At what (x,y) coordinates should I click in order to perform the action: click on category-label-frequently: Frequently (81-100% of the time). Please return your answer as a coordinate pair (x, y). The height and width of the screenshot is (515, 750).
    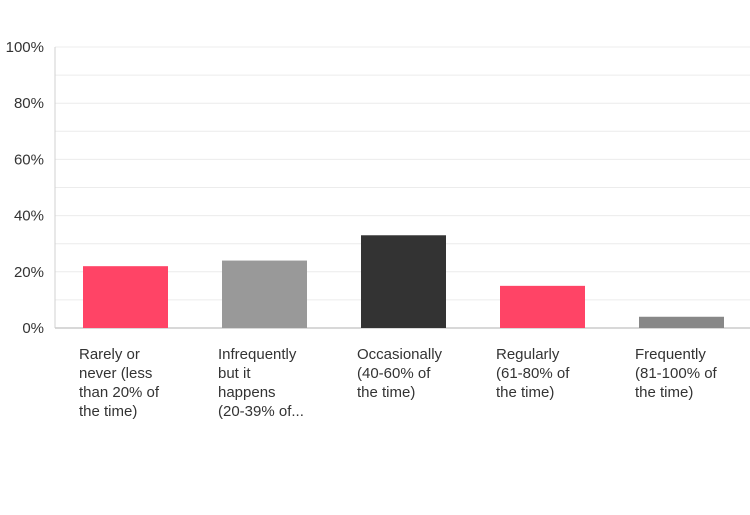
    Looking at the image, I should click on (676, 373).